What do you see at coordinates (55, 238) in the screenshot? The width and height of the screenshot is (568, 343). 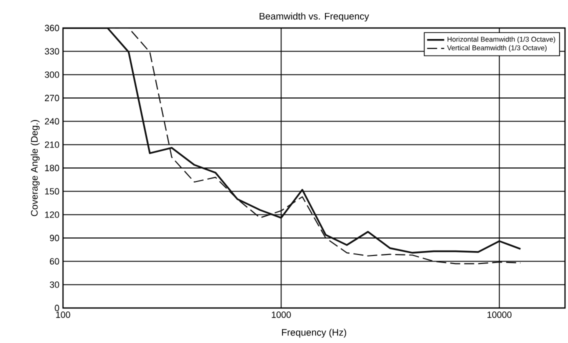 I see `y-tick-label: 90` at bounding box center [55, 238].